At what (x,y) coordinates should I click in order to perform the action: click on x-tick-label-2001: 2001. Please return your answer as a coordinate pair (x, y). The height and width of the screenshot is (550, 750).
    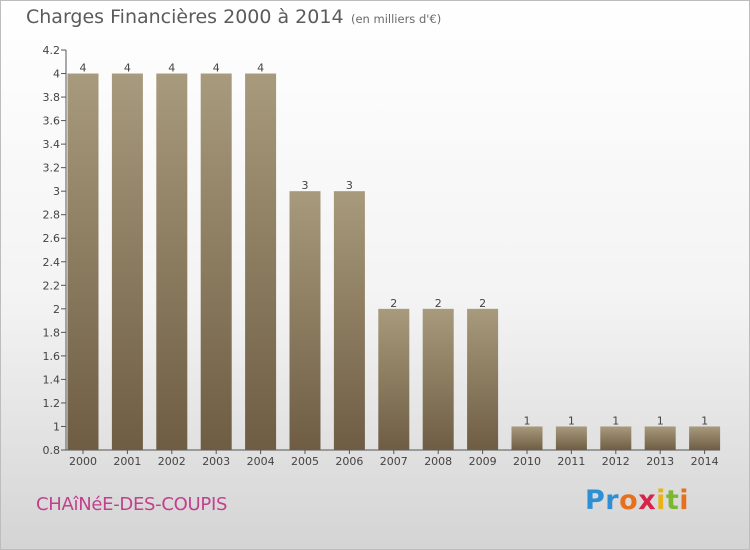
    Looking at the image, I should click on (127, 461).